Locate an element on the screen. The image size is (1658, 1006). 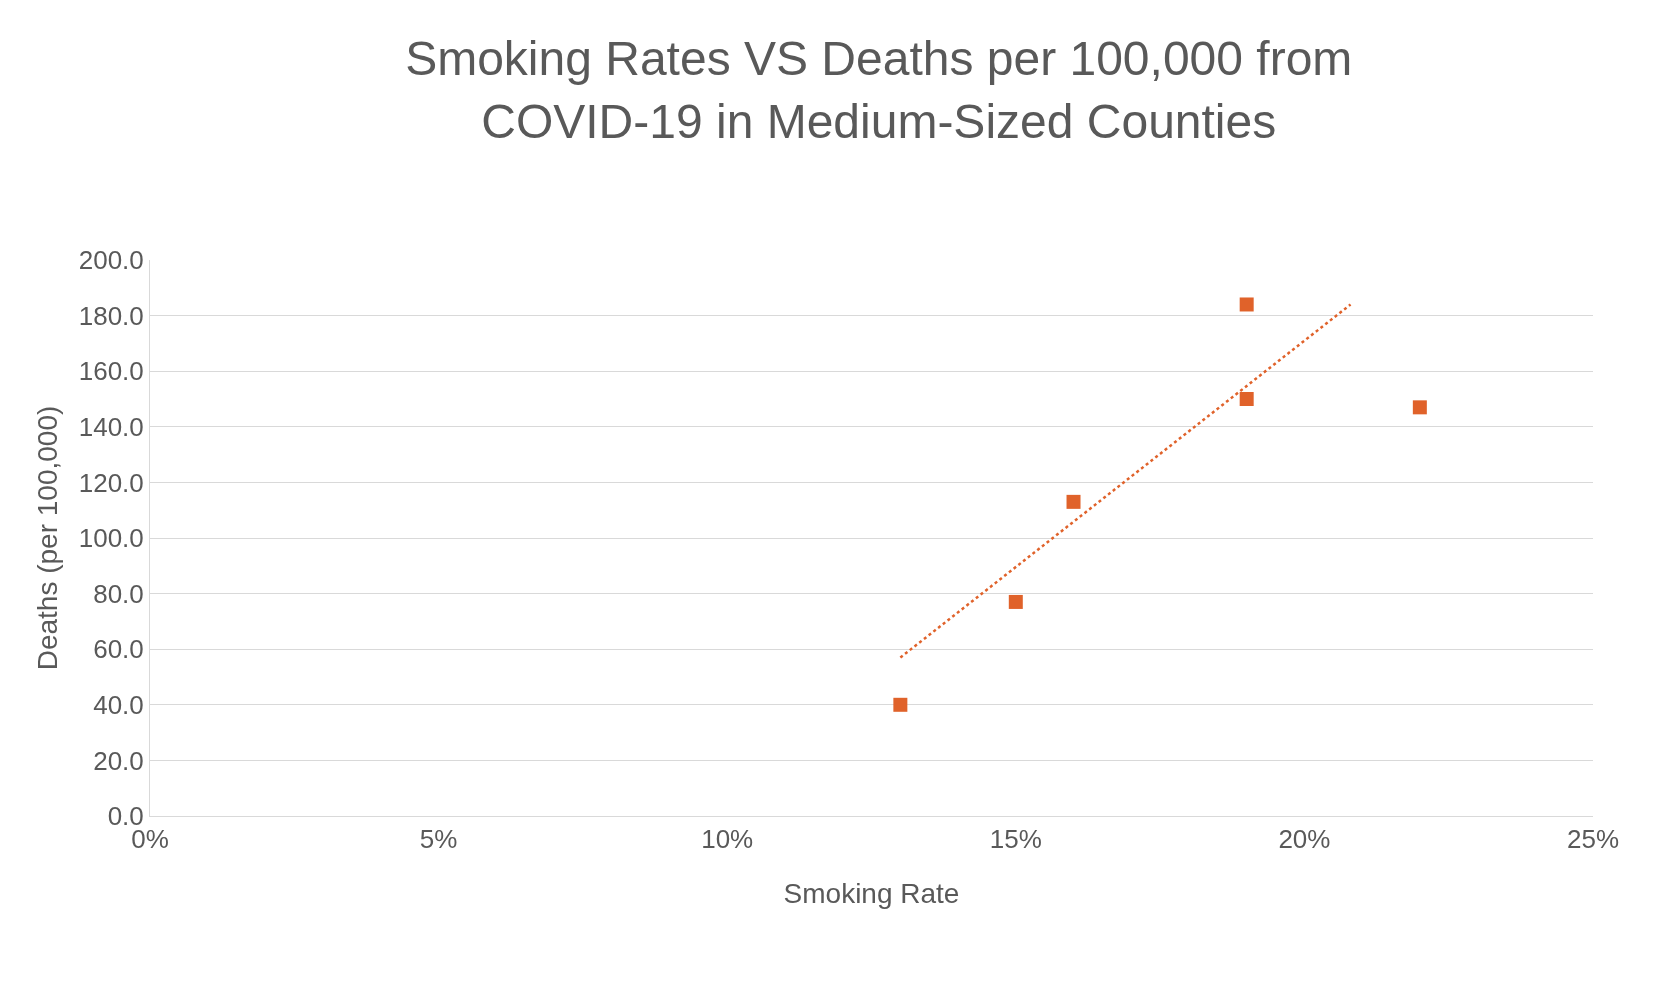
y-axis-title: Deaths (per 100,000) is located at coordinates (48, 538).